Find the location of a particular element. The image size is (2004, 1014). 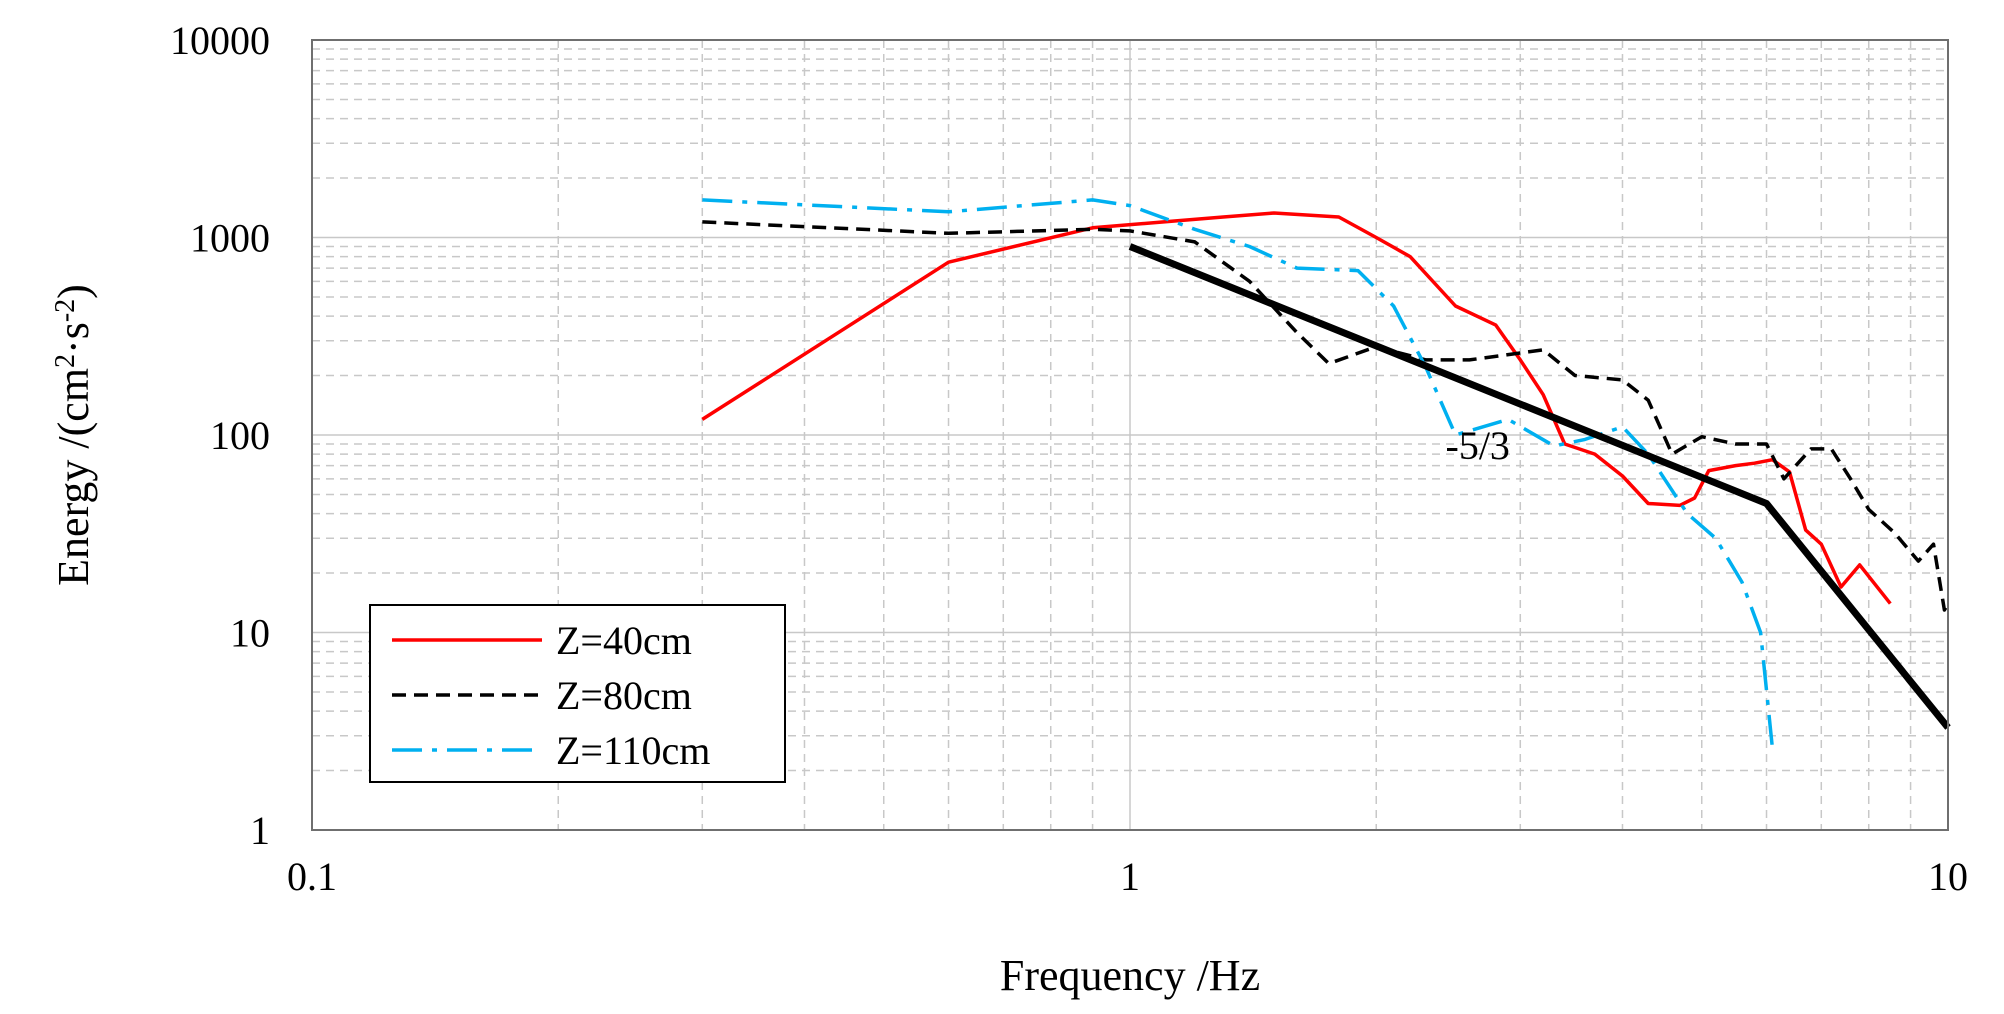

legend: Z=40cm Z=80cm Z=110cm is located at coordinates (577, 693).